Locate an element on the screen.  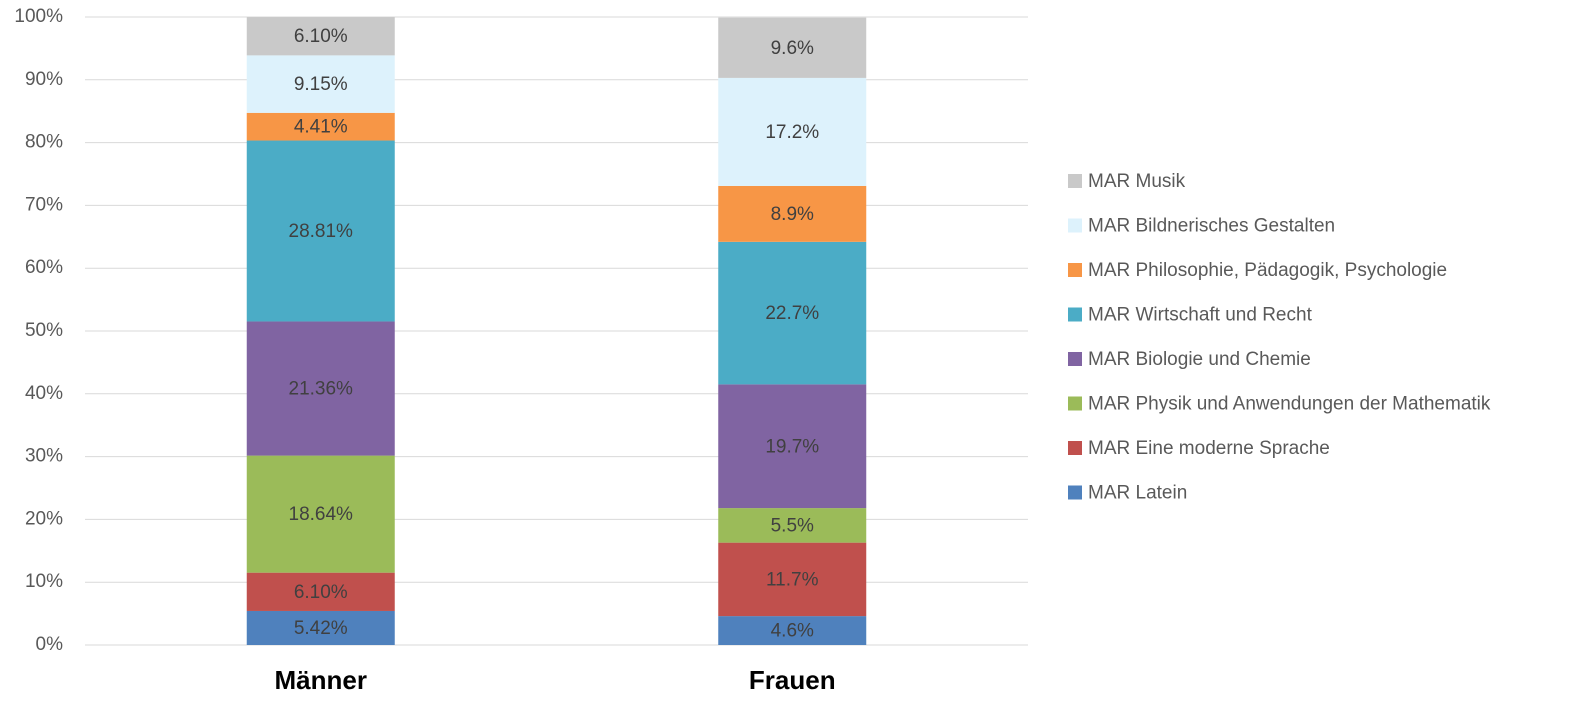
y-tick-label: 80% is located at coordinates (44, 142).